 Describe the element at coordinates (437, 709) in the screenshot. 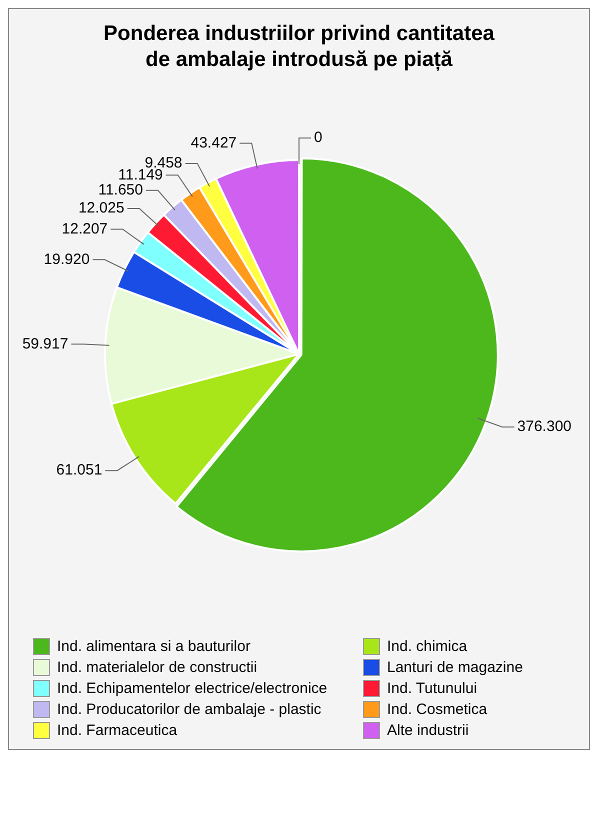

I see `legend-label: Ind. Cosmetica` at that location.